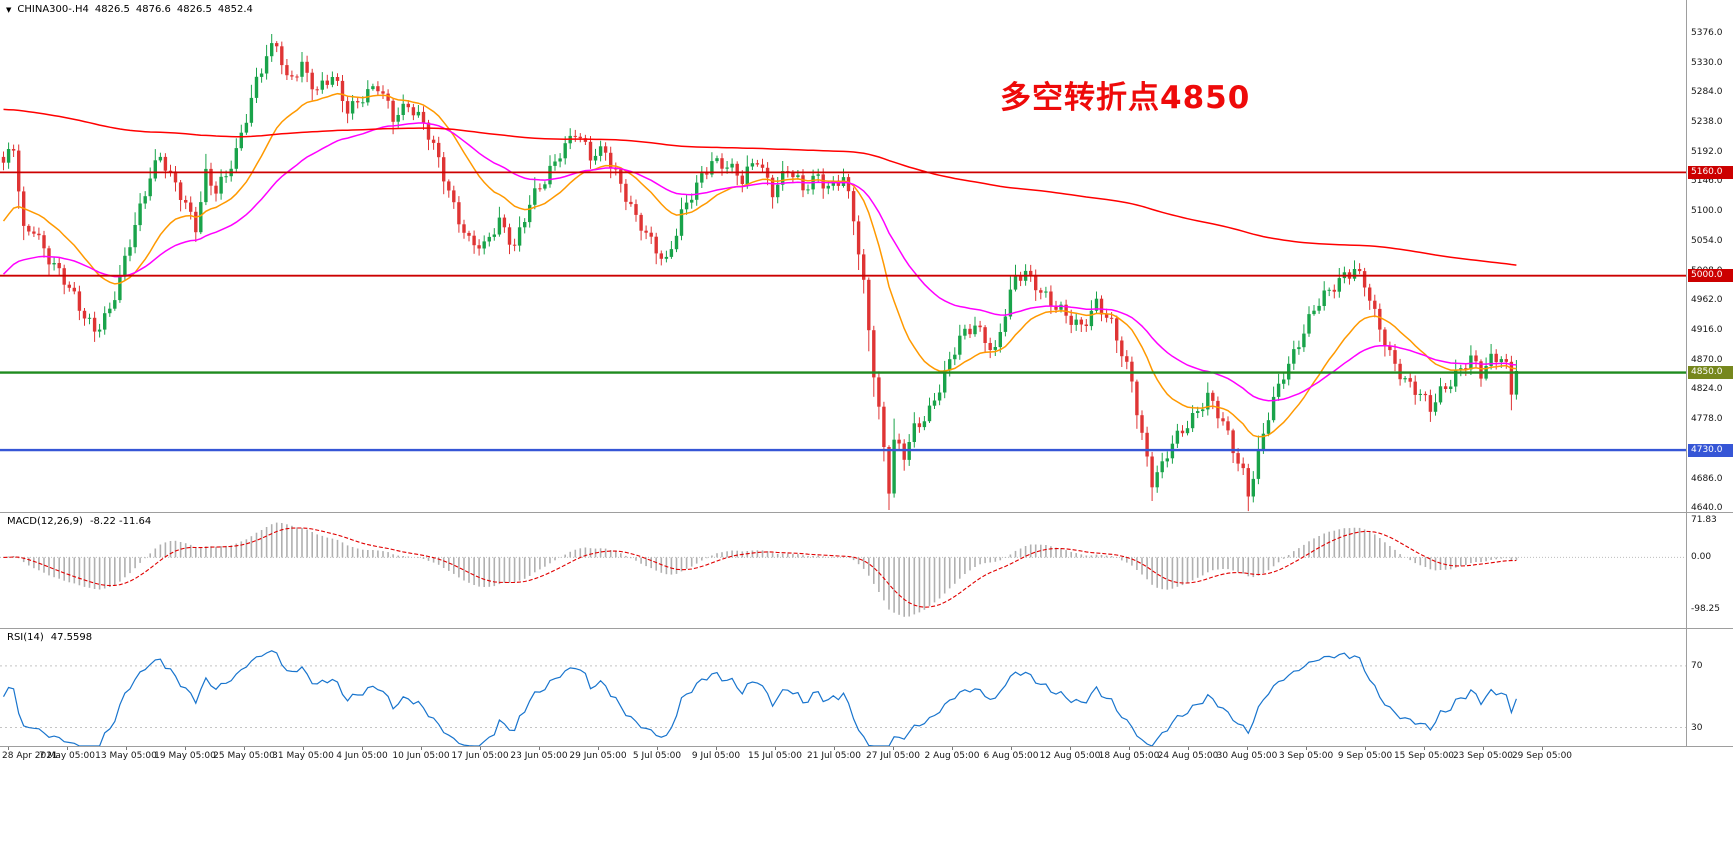 This screenshot has width=1733, height=841. I want to click on time-label: 25 May 05:00, so click(244, 756).